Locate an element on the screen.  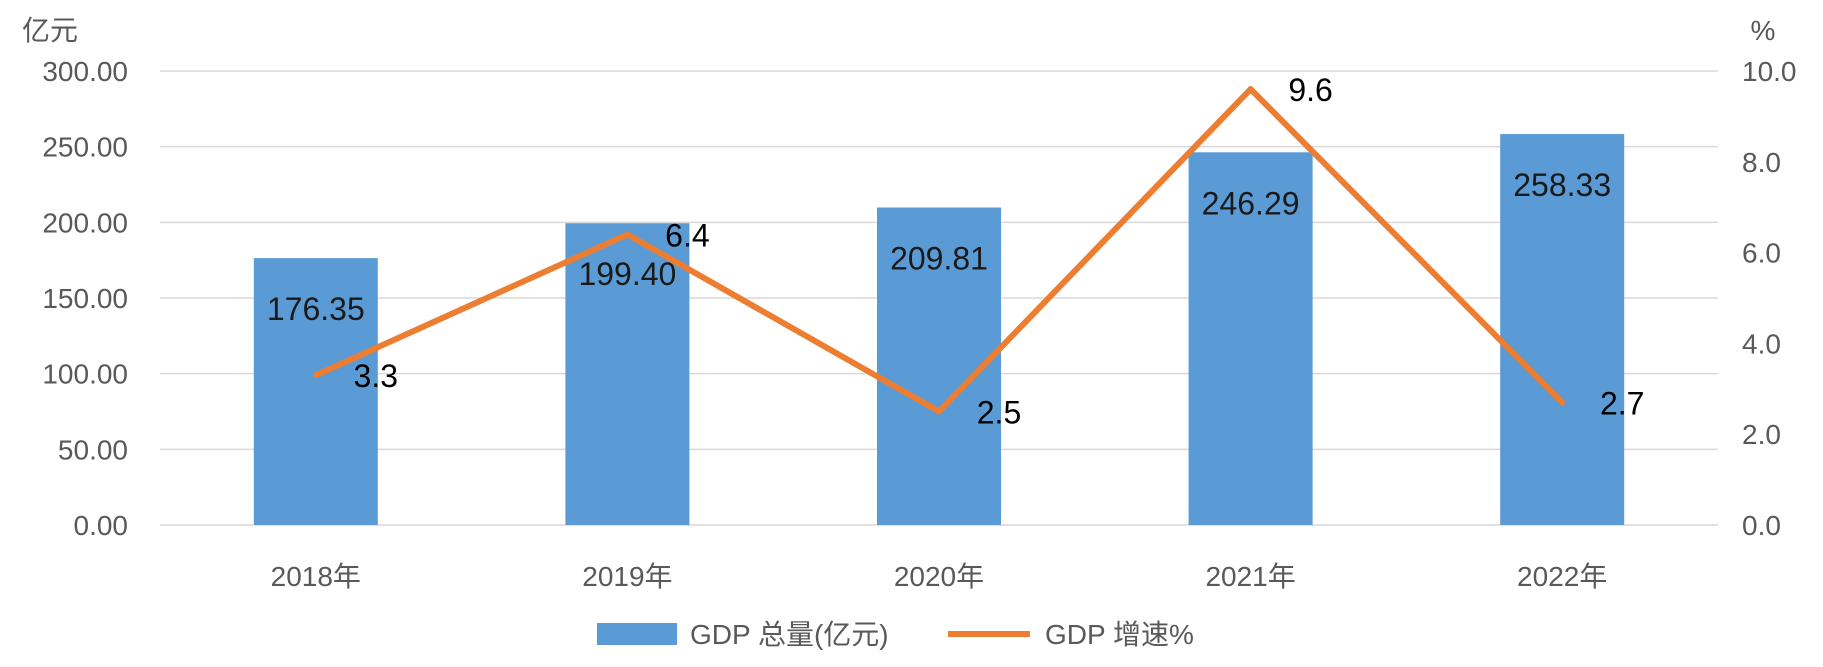
bar-value-label: 246.29 is located at coordinates (1251, 203).